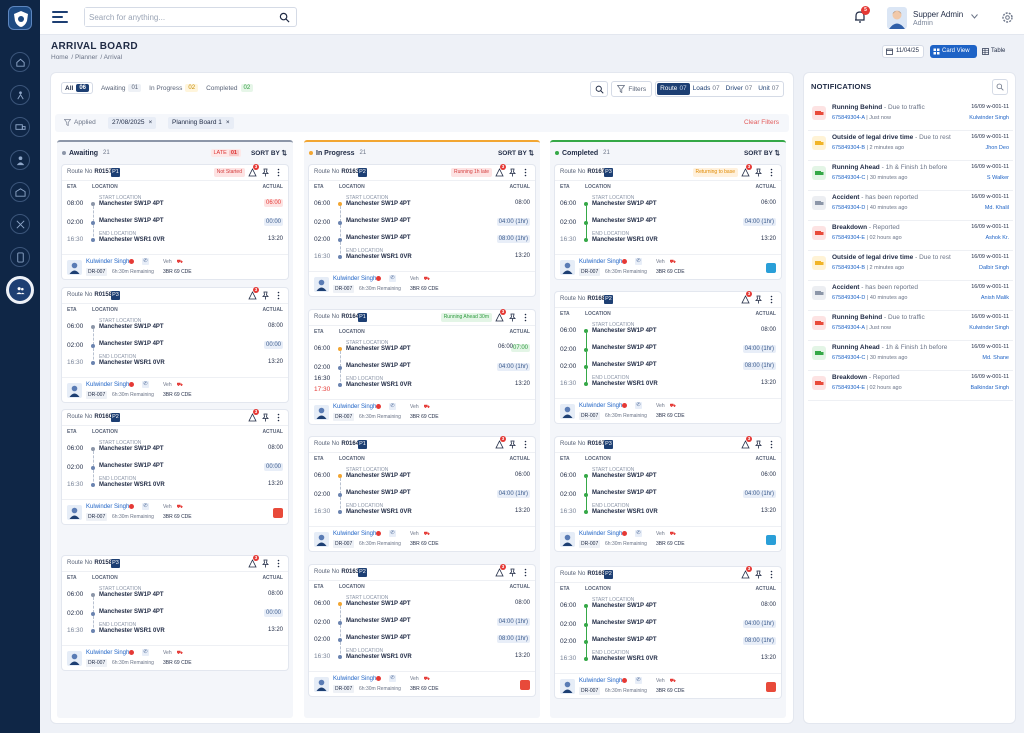 The image size is (1024, 733). What do you see at coordinates (175, 17) in the screenshot?
I see `search-input` at bounding box center [175, 17].